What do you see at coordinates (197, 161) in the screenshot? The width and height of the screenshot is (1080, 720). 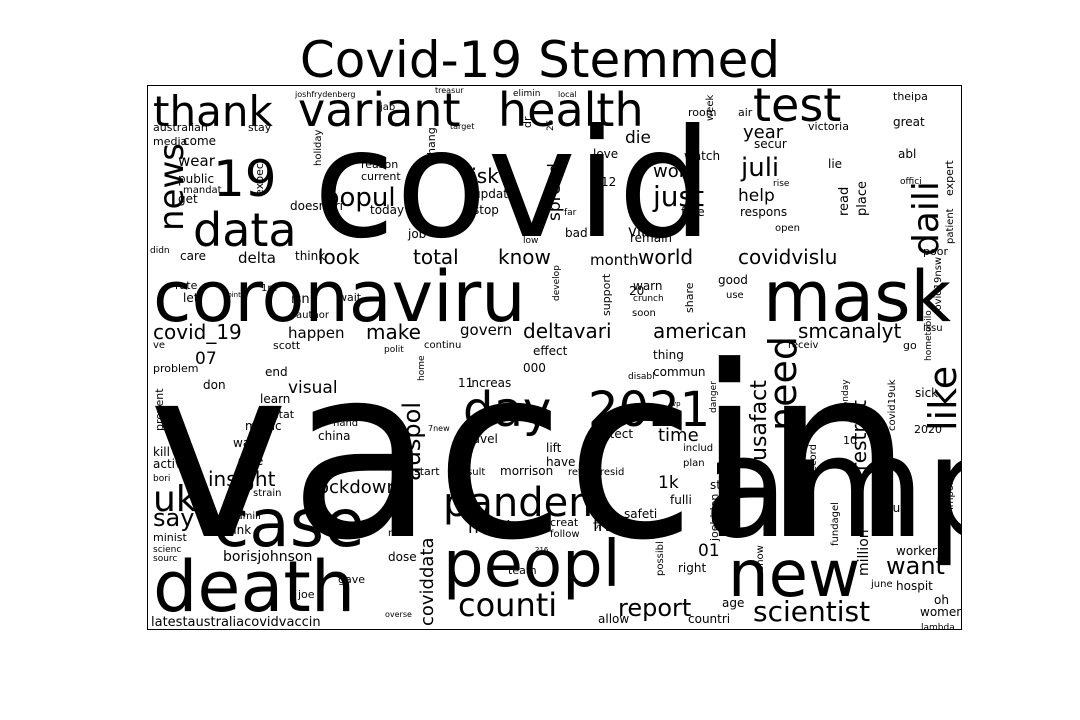 I see `word-wear: wear` at bounding box center [197, 161].